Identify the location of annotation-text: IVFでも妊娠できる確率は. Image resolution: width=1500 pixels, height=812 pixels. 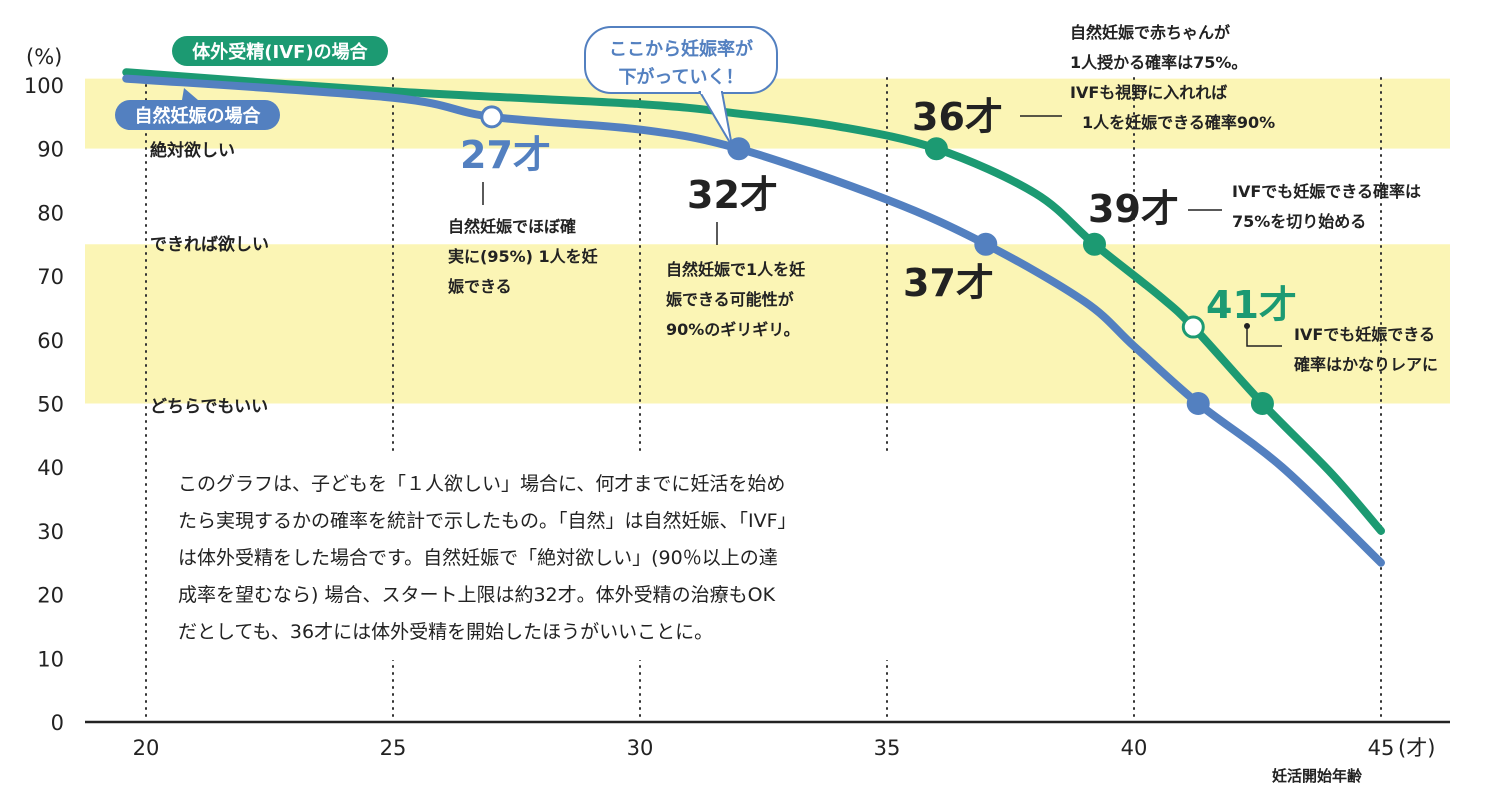
(1326, 191).